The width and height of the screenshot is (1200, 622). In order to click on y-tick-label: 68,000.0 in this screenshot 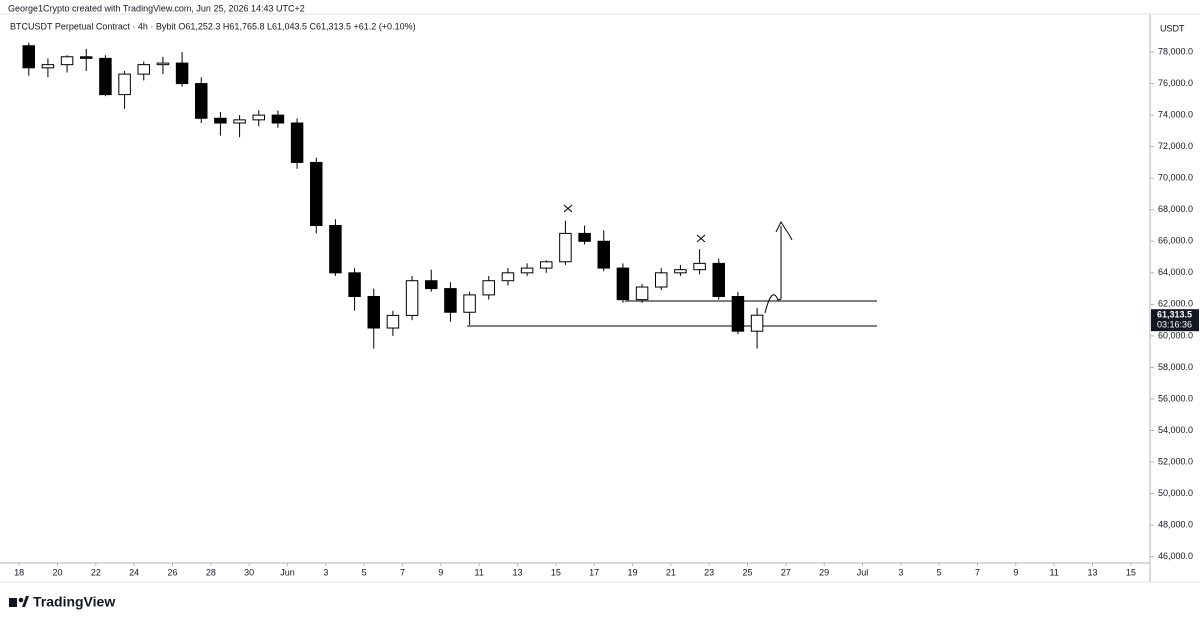, I will do `click(1175, 209)`.